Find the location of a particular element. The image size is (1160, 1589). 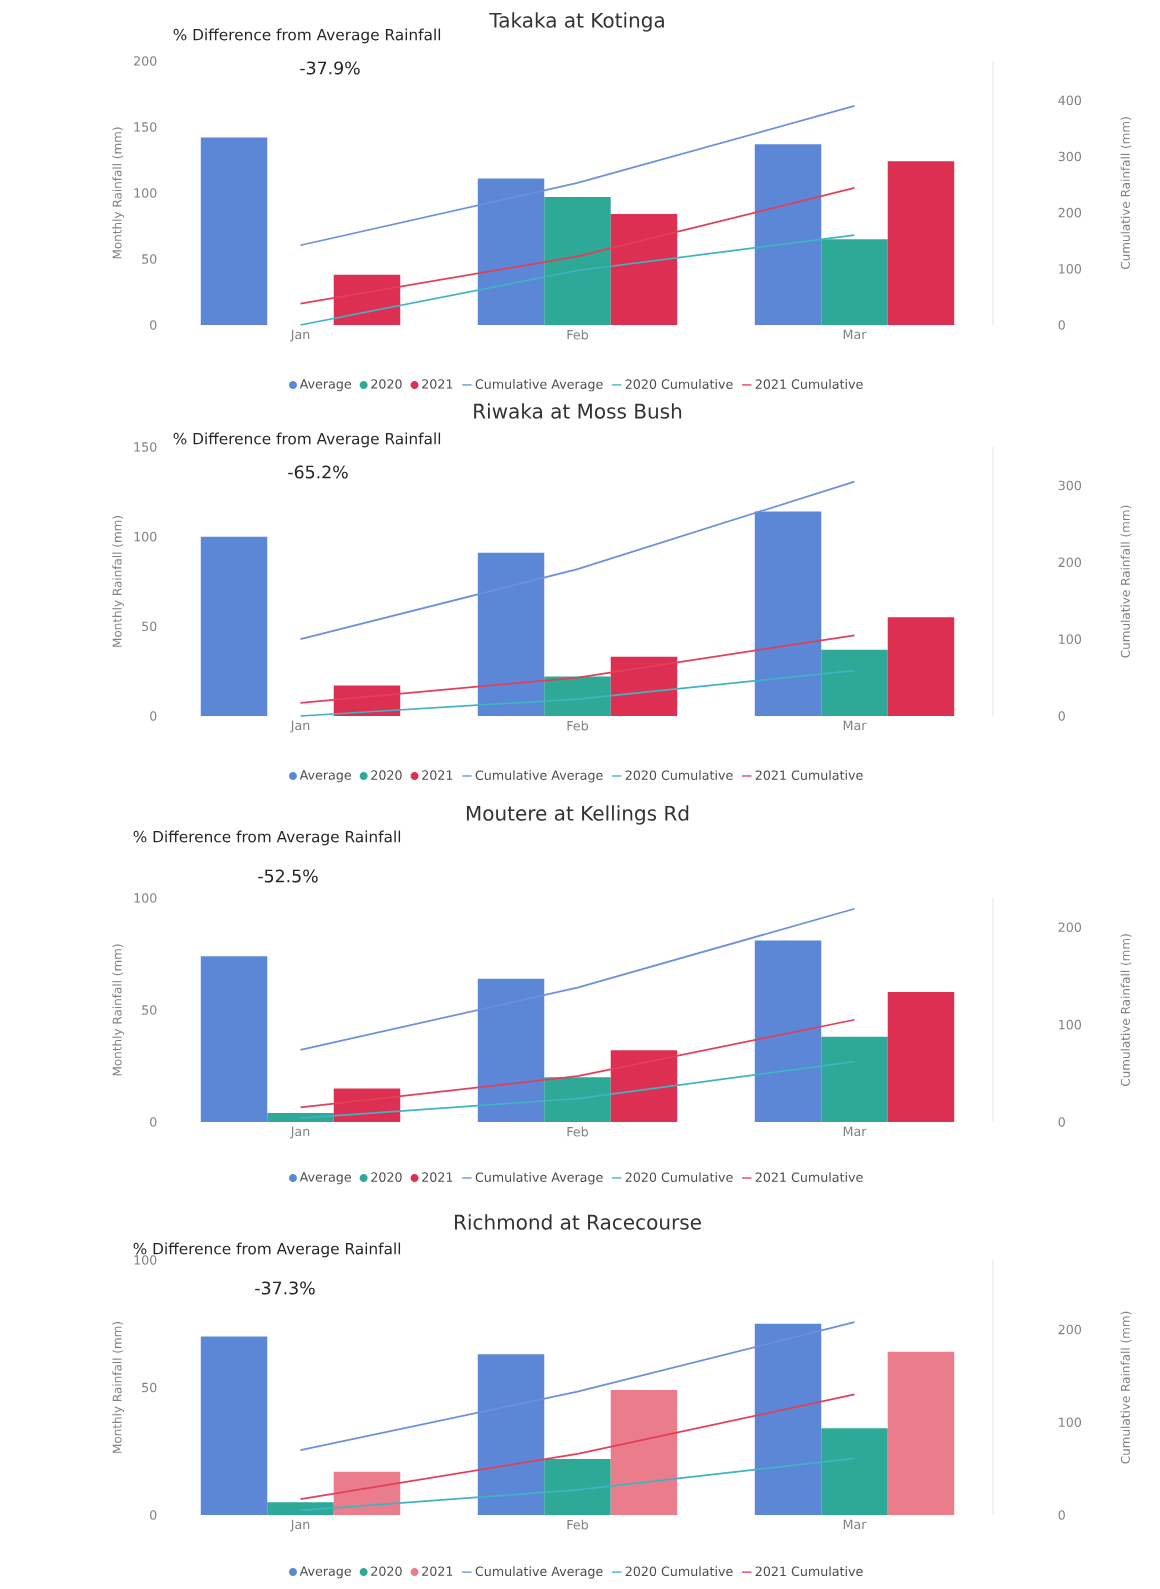

annotation: % Difference from Average Rainfall is located at coordinates (307, 440).